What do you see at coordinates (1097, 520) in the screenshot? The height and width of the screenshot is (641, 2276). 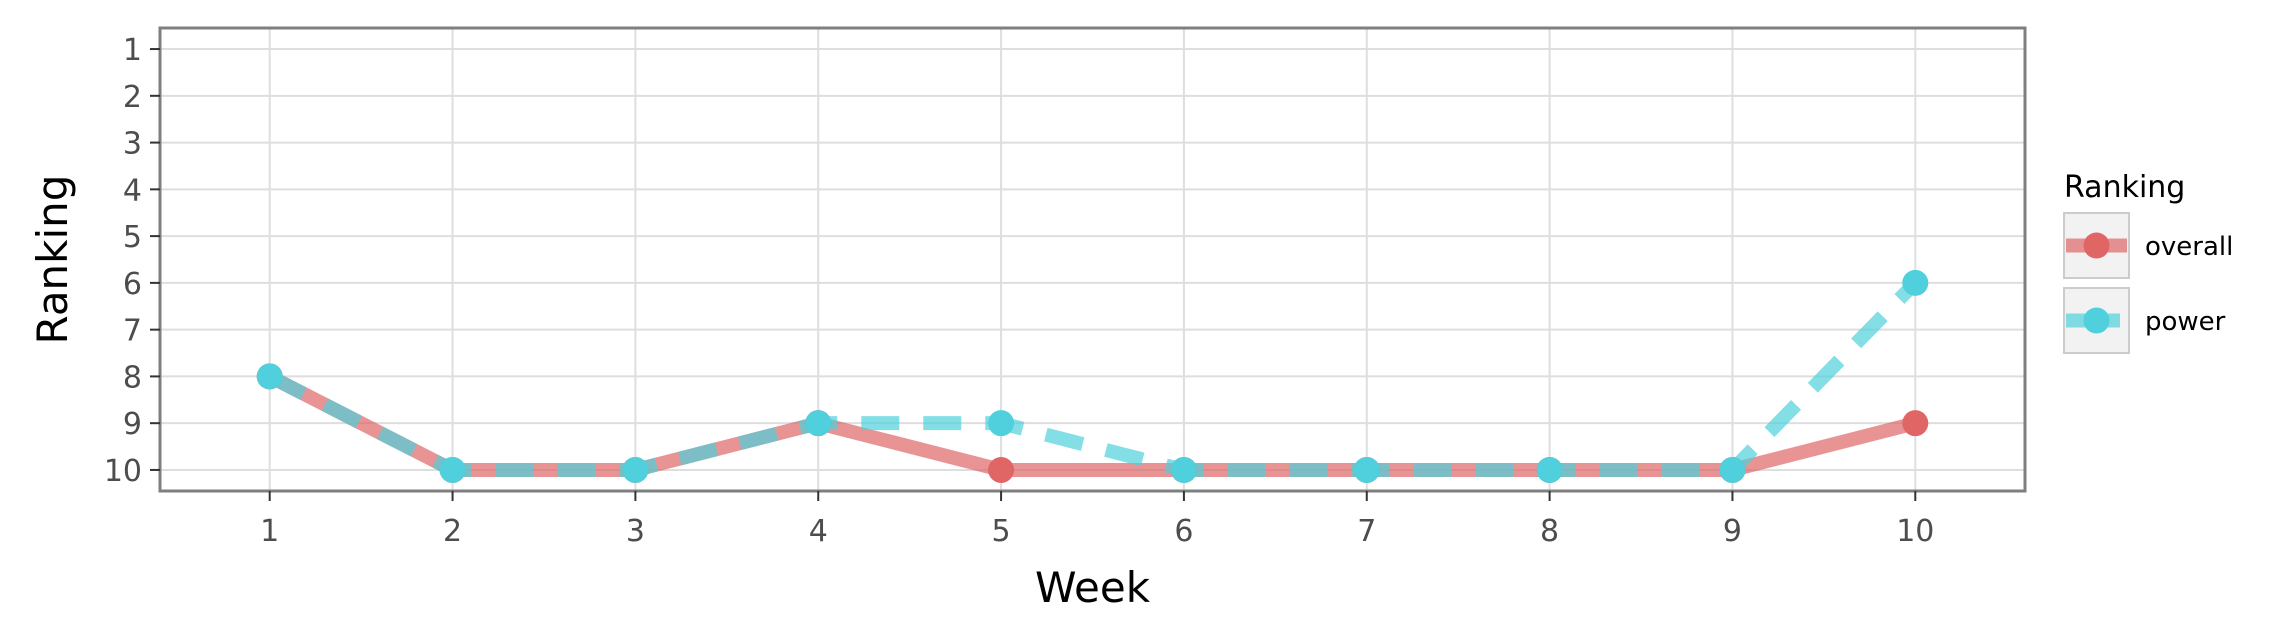 I see `x-axis-ticks: 1 2 3 4 5 6 7 8 9 10` at bounding box center [1097, 520].